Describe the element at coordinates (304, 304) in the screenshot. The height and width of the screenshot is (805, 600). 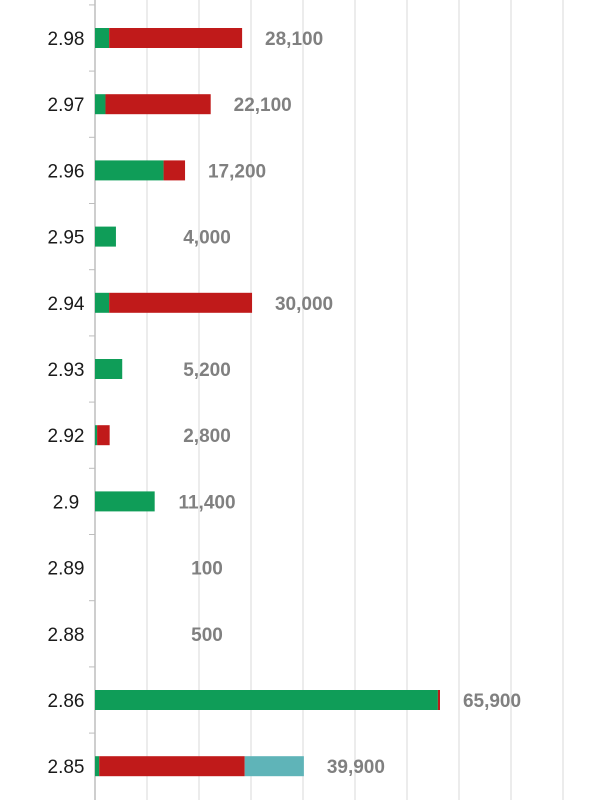
I see `volume-data-label: 30,000` at that location.